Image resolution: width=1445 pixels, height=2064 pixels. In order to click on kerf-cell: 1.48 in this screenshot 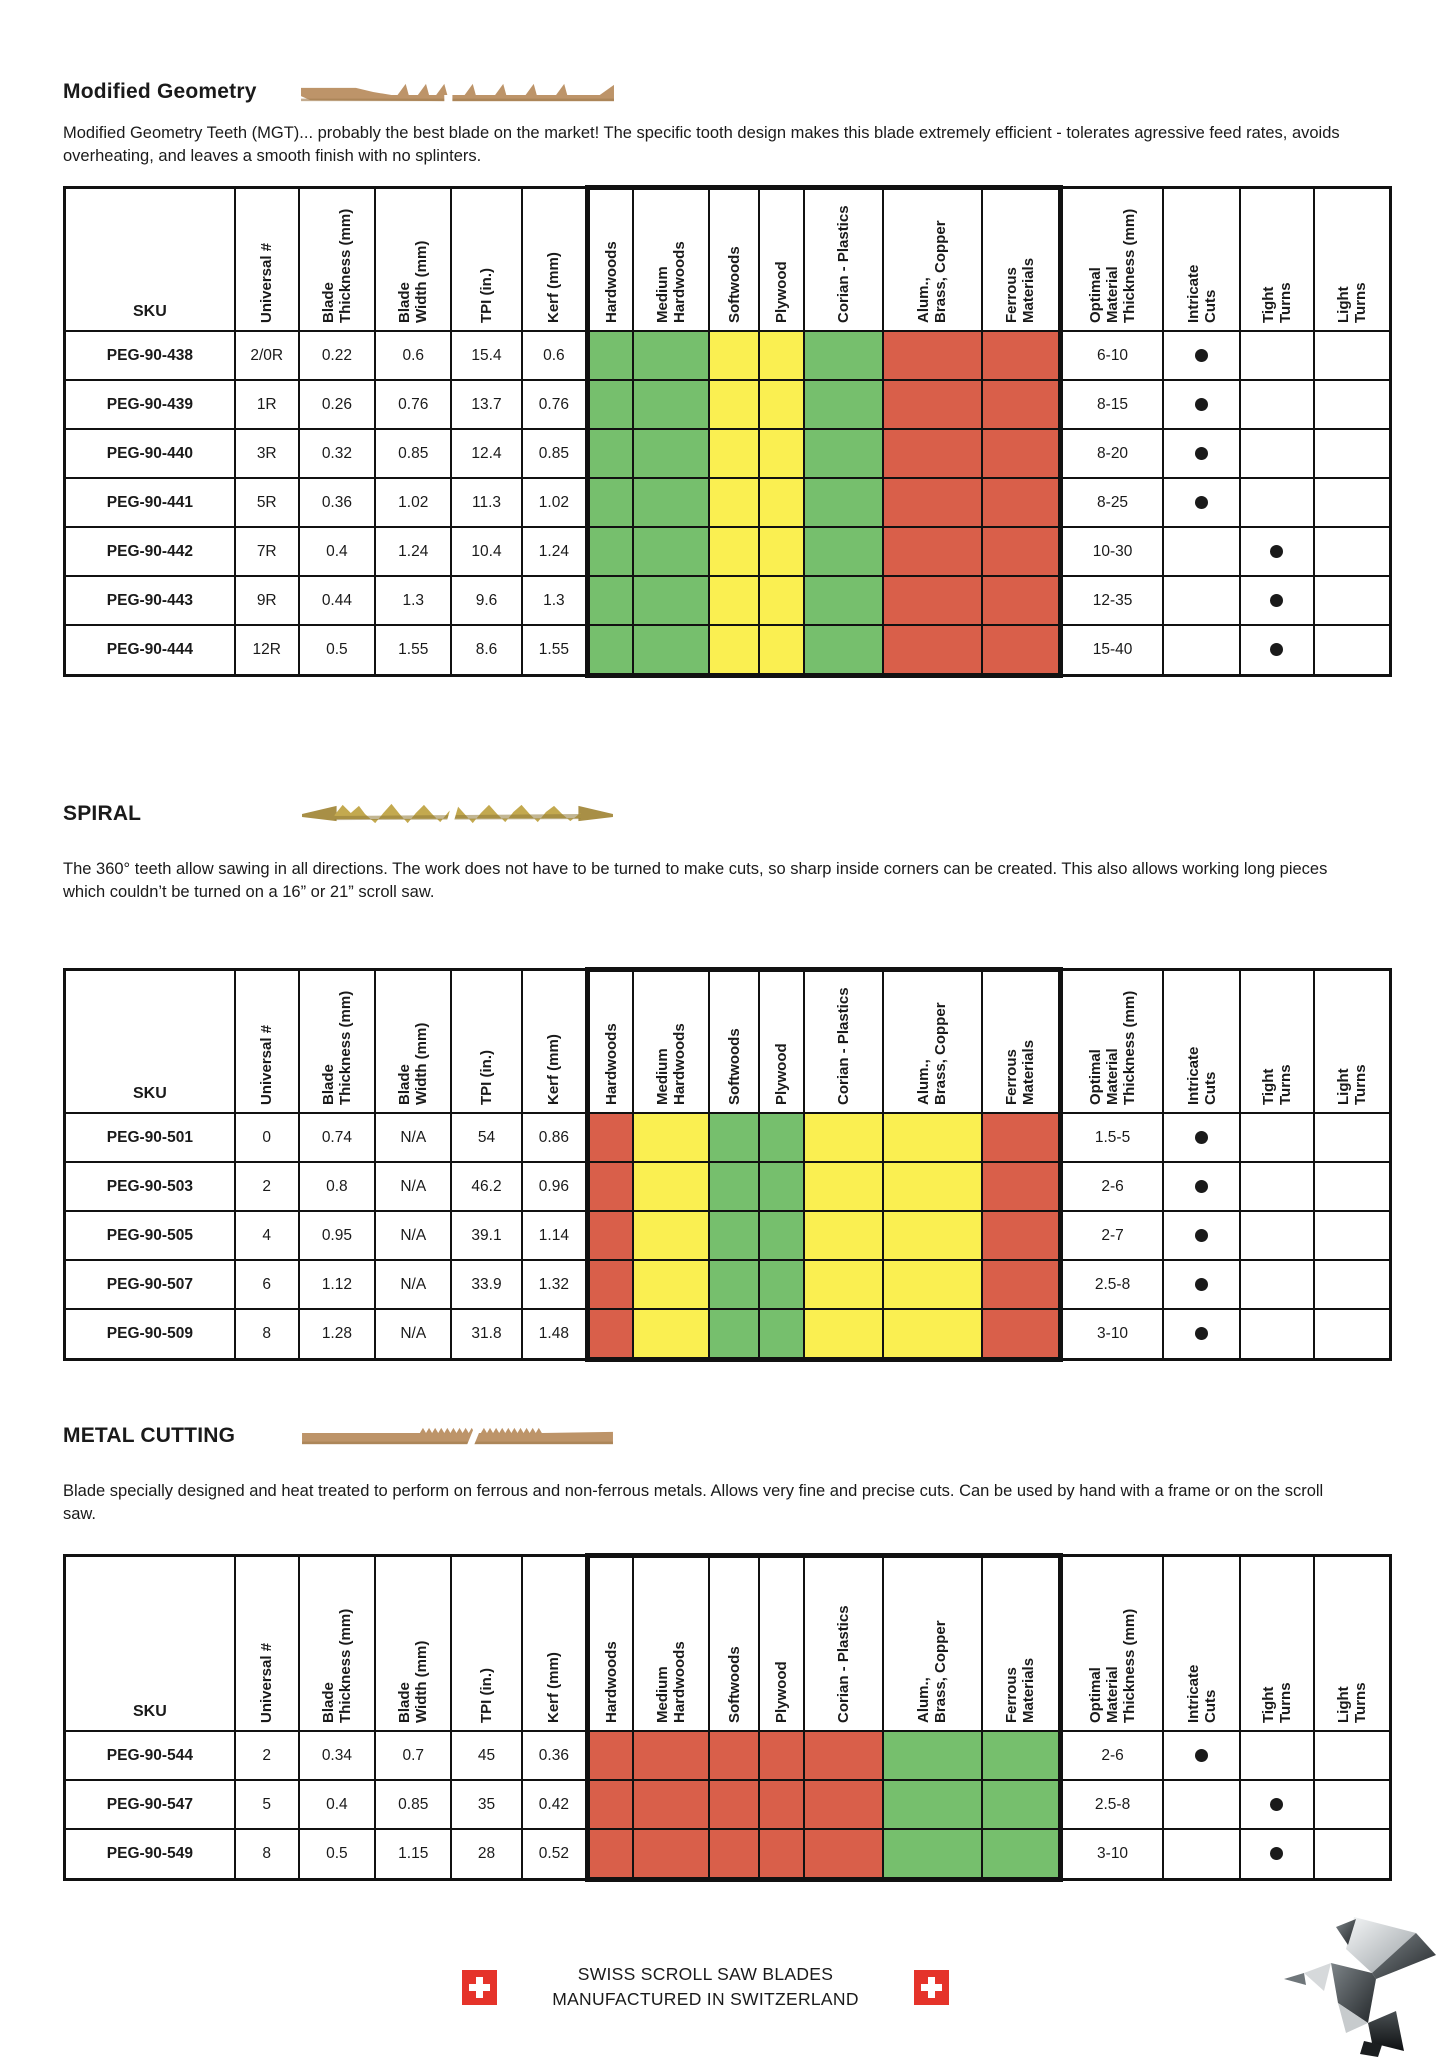, I will do `click(554, 1334)`.